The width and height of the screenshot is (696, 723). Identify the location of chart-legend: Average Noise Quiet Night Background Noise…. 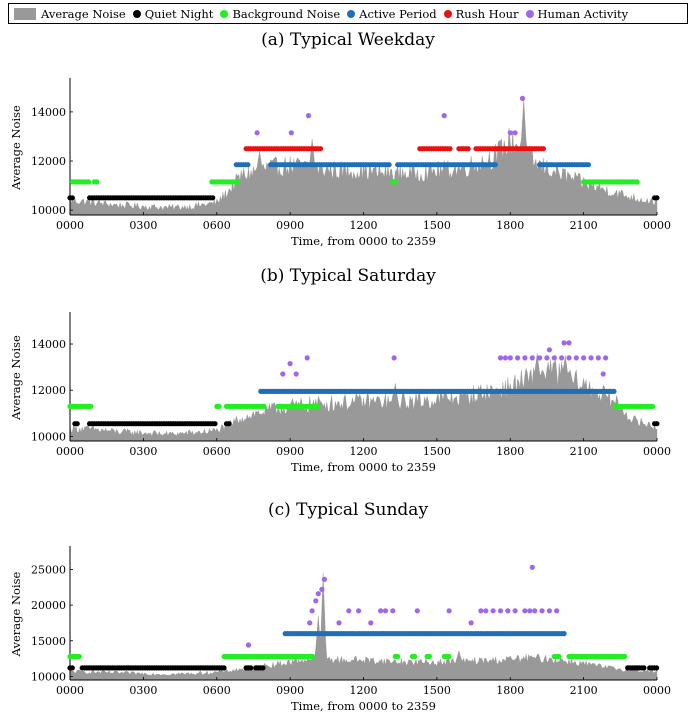
(348, 13).